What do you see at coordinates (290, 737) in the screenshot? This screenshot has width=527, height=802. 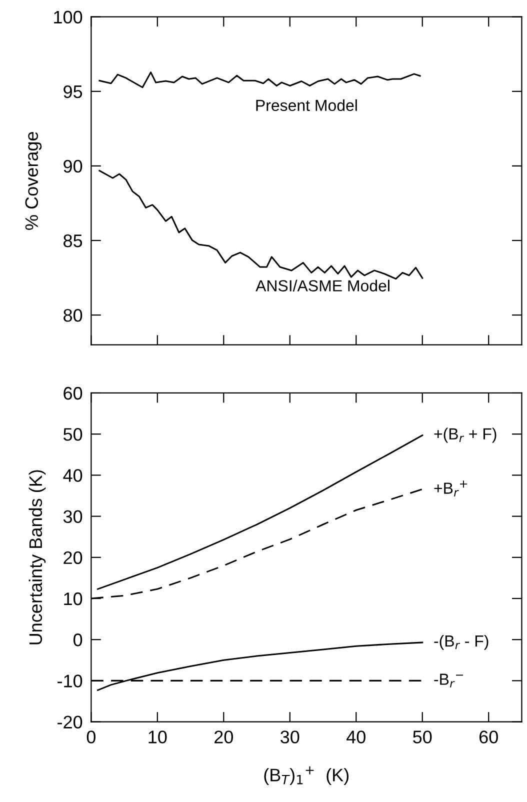 I see `x-tick-label: 30` at bounding box center [290, 737].